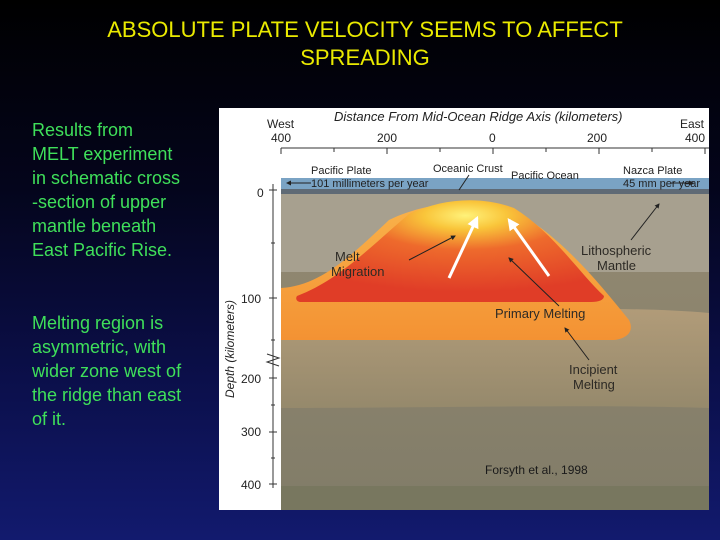 The image size is (720, 540). I want to click on ocean-layer, so click(495, 184).